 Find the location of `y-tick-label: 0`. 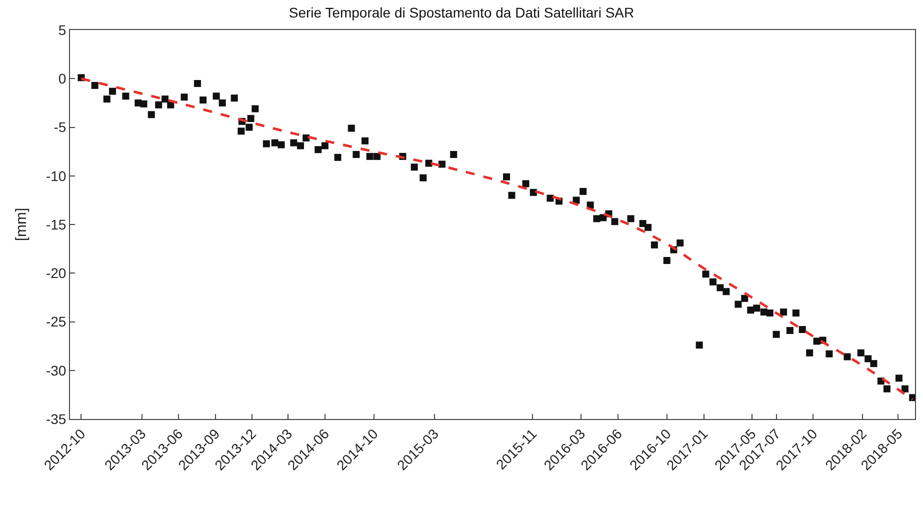

y-tick-label: 0 is located at coordinates (62, 78).